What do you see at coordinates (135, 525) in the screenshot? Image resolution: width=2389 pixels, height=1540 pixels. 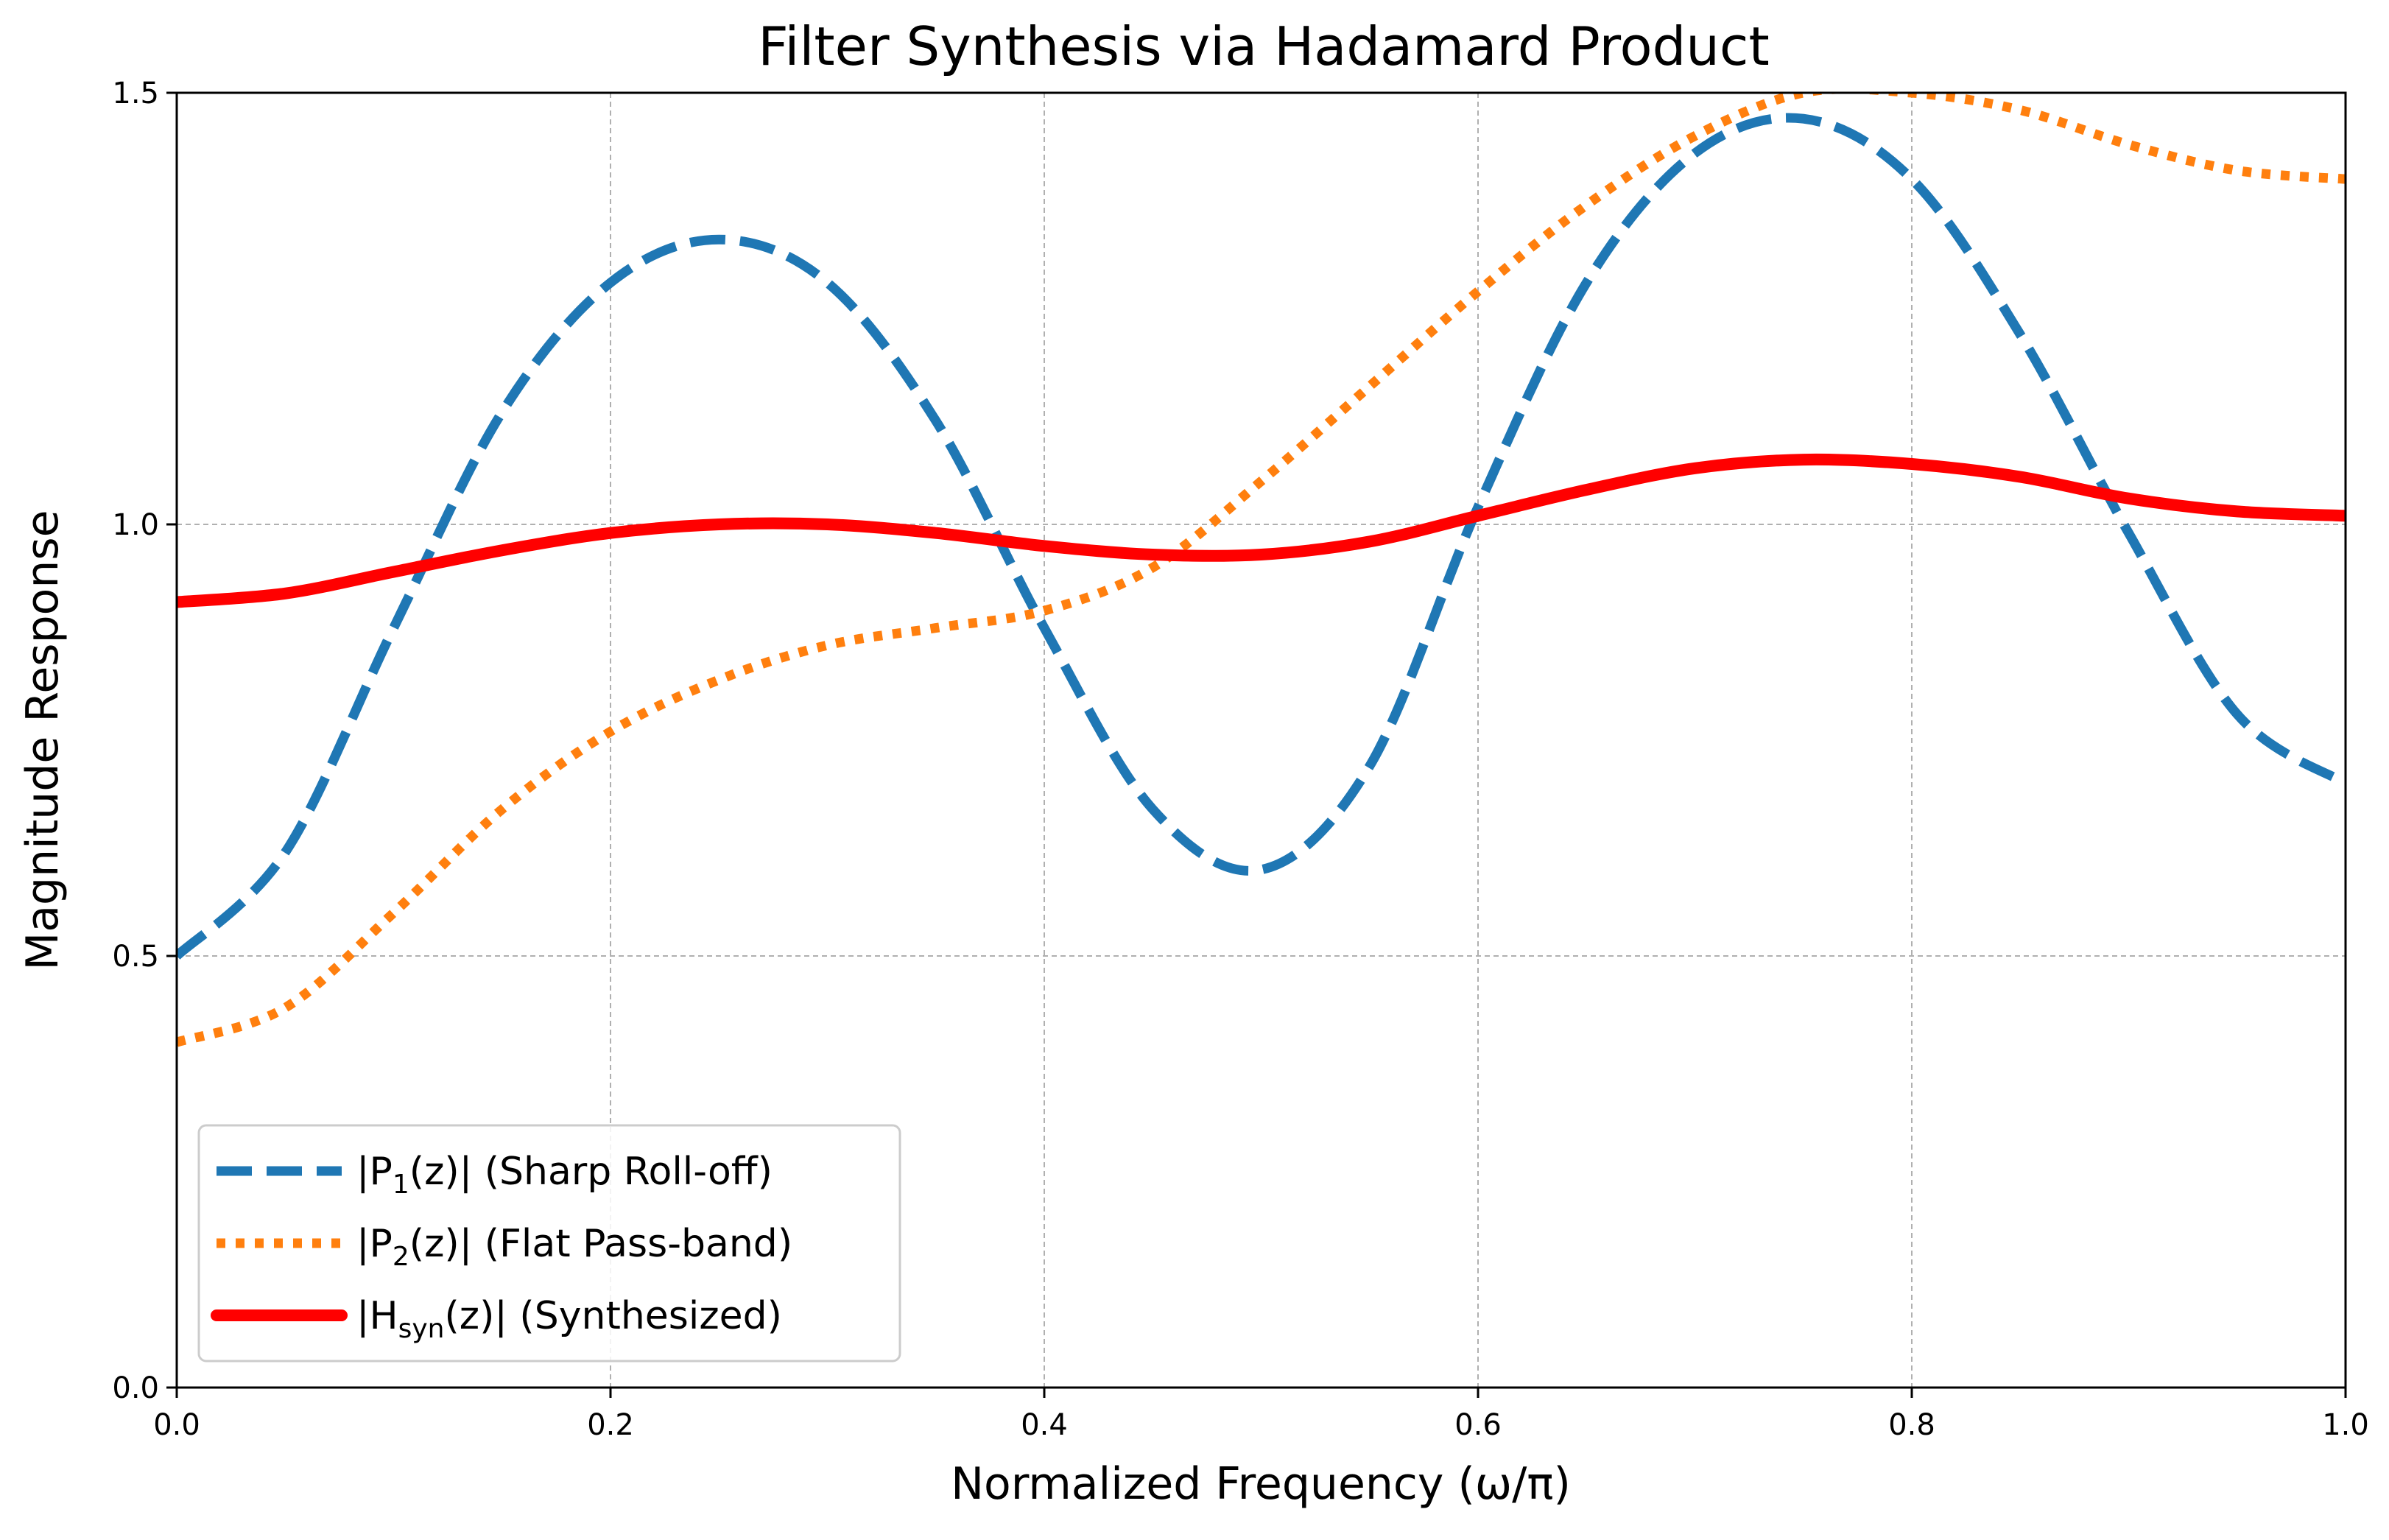 I see `y-tick-label: 1.0` at bounding box center [135, 525].